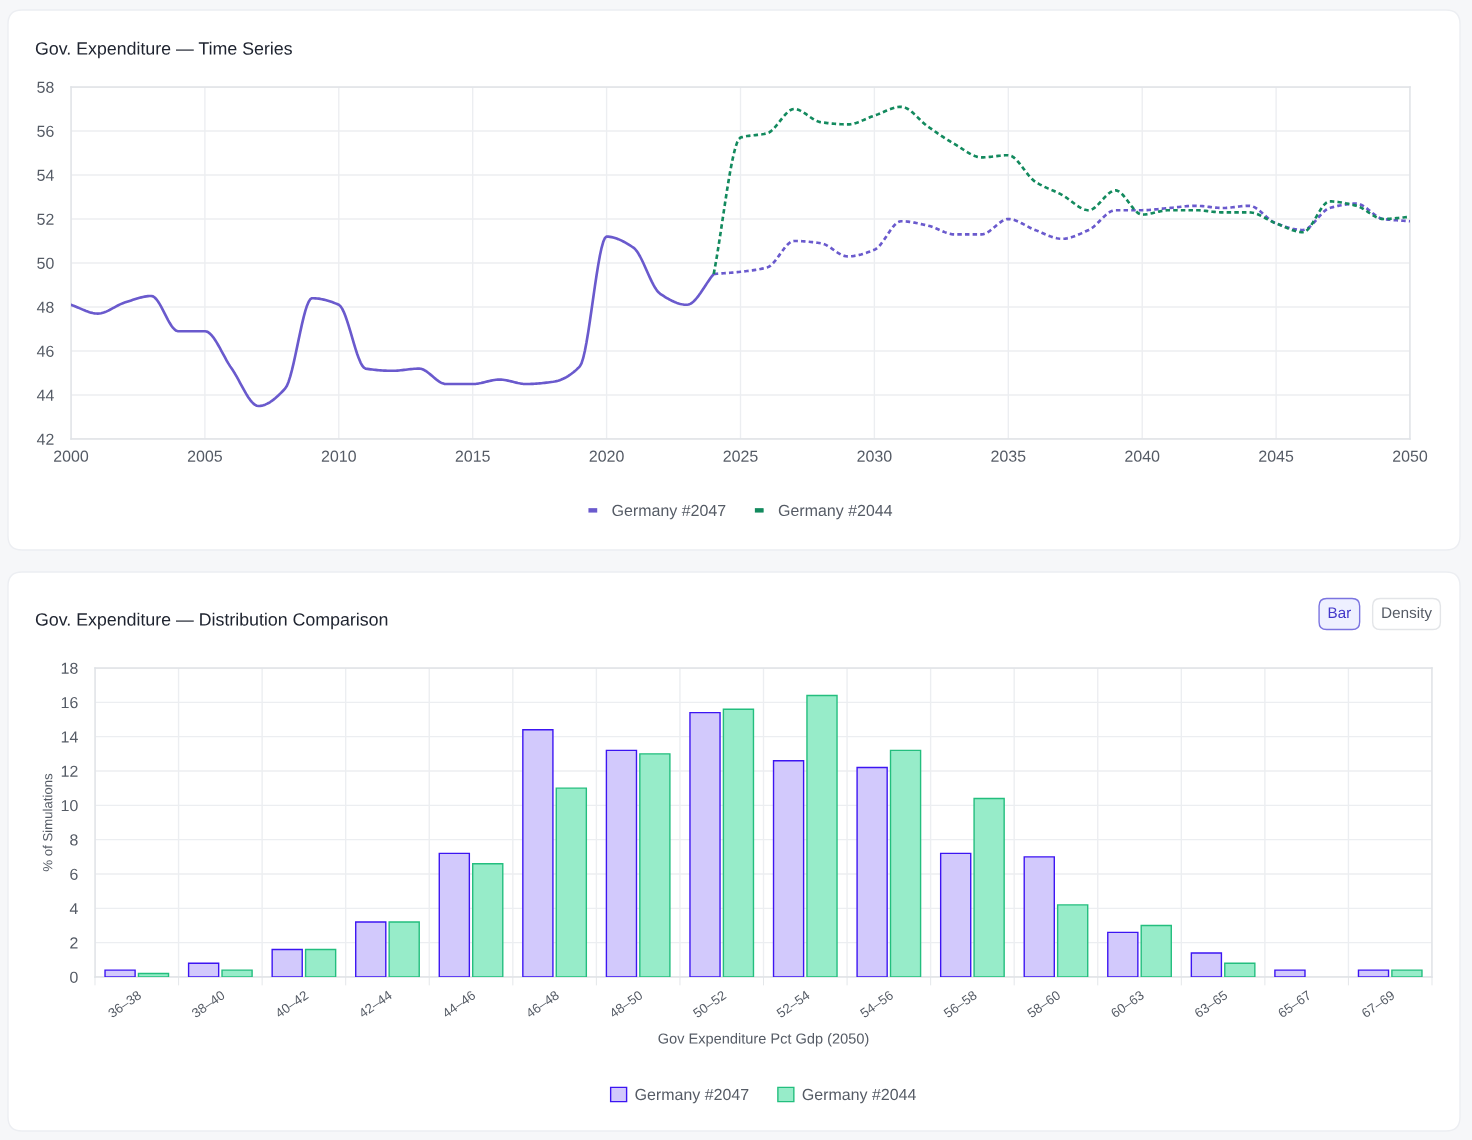 Image resolution: width=1472 pixels, height=1140 pixels. Describe the element at coordinates (45, 307) in the screenshot. I see `y-tick-label: 48` at that location.